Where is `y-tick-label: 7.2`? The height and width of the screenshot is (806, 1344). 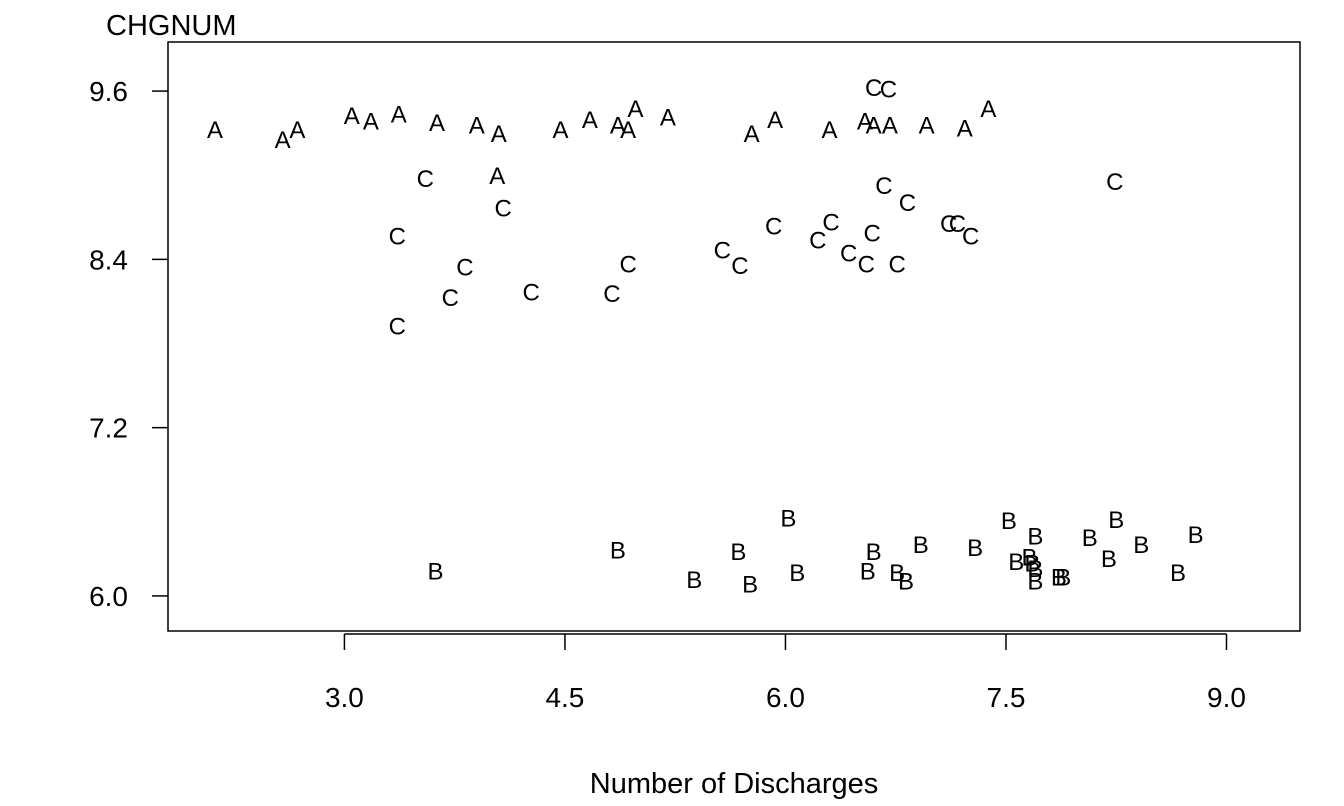 y-tick-label: 7.2 is located at coordinates (108, 428).